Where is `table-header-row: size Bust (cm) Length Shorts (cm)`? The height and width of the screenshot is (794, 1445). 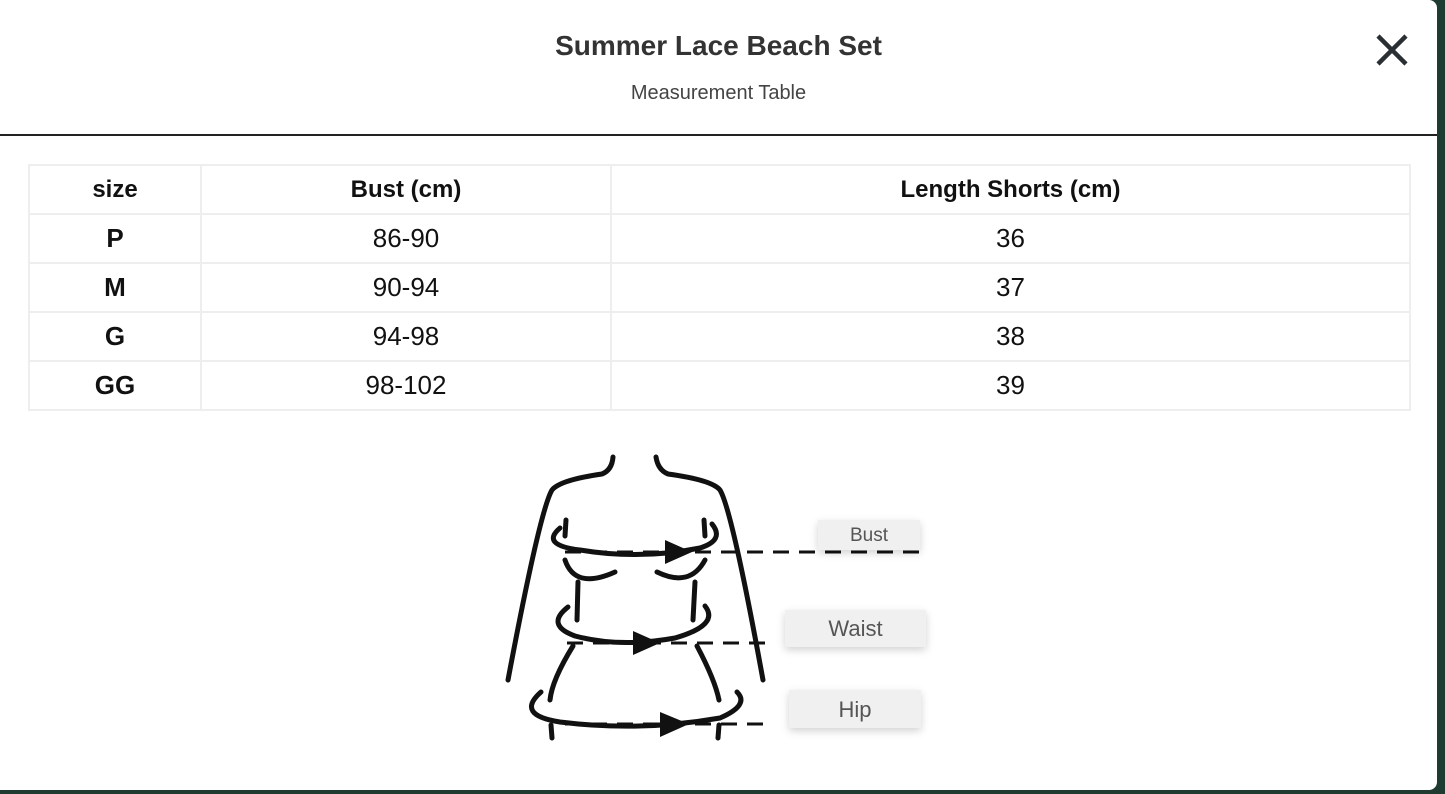
table-header-row: size Bust (cm) Length Shorts (cm) is located at coordinates (719, 189).